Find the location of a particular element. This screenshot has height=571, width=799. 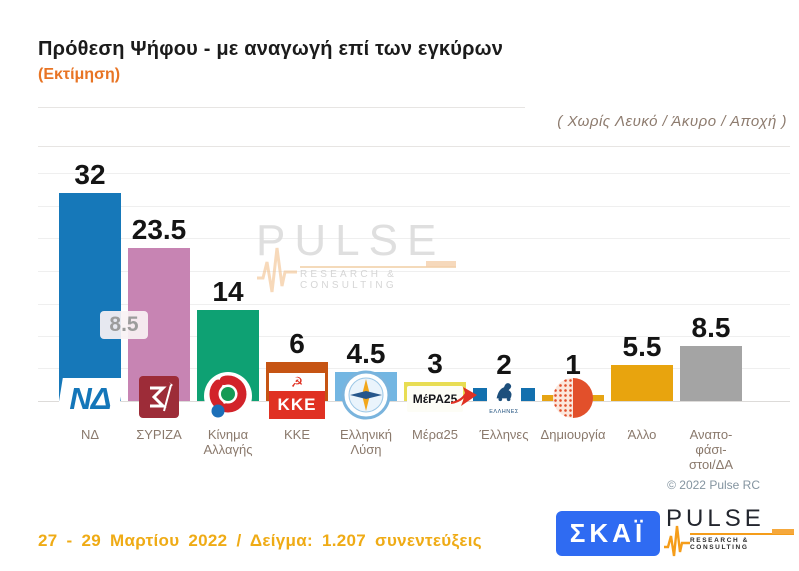

pulse-logo: PULSE RESEARCH & CONSULTING is located at coordinates (729, 531).